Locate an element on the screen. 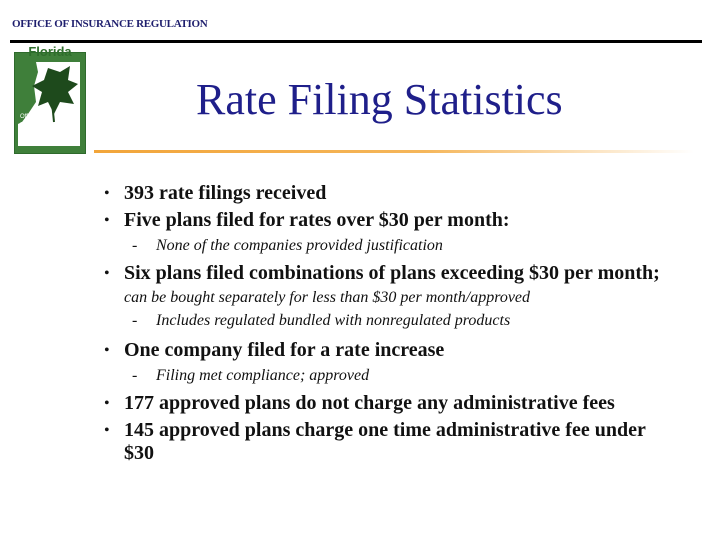 This screenshot has height=540, width=720. bullet-item: • One company filed for a rate increase is located at coordinates (390, 350).